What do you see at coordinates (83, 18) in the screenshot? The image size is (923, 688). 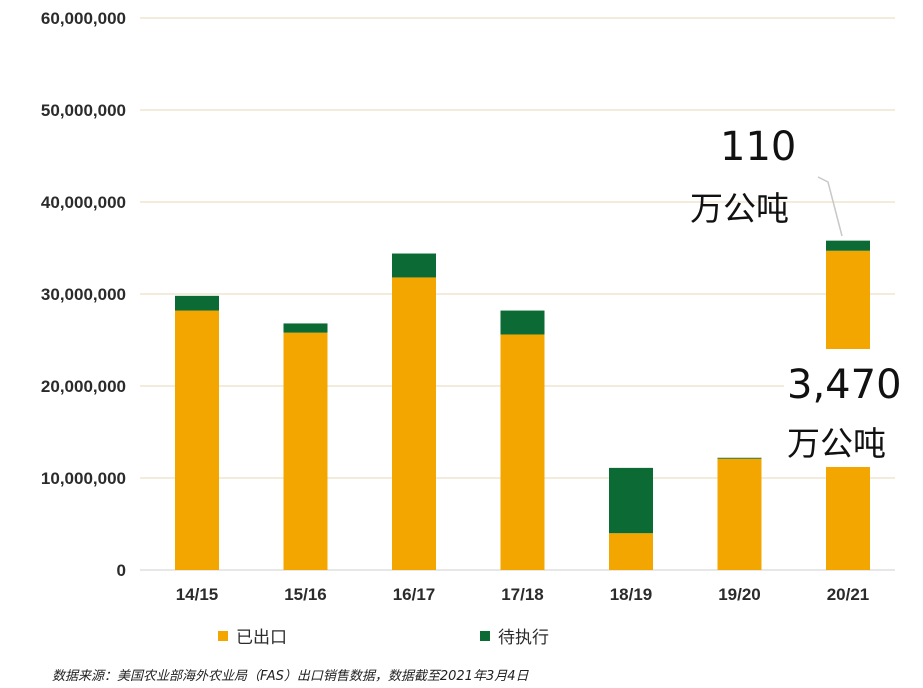 I see `y-tick-label: 60,000,000` at bounding box center [83, 18].